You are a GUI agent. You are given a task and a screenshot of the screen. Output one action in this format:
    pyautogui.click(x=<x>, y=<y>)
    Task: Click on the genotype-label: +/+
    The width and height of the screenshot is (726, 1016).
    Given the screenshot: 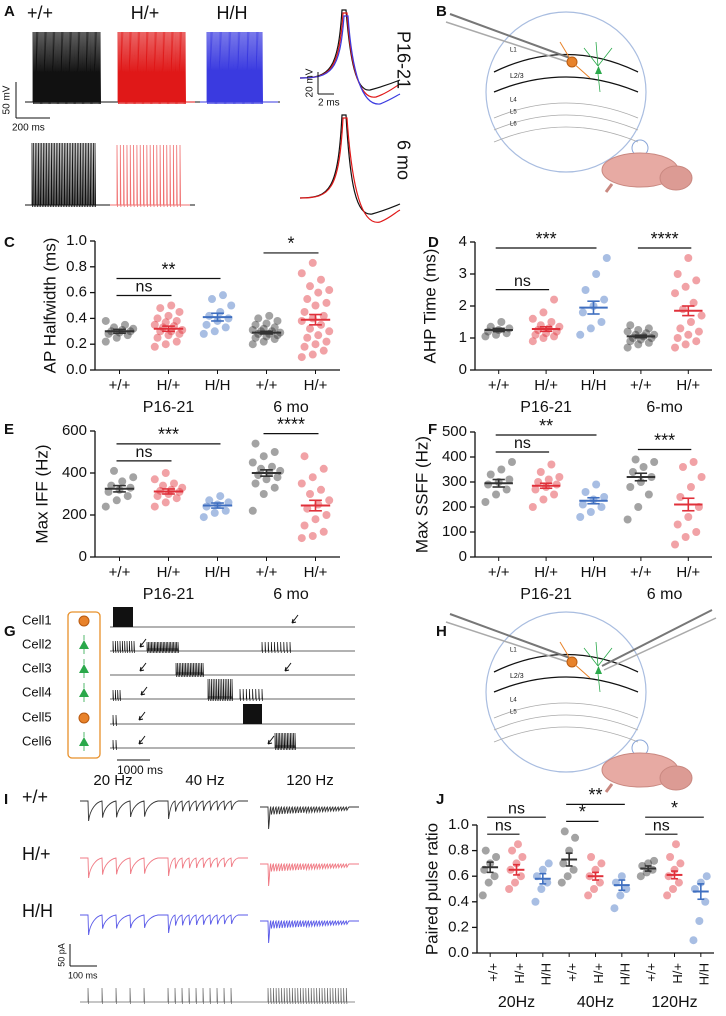 What is the action you would take?
    pyautogui.click(x=35, y=797)
    